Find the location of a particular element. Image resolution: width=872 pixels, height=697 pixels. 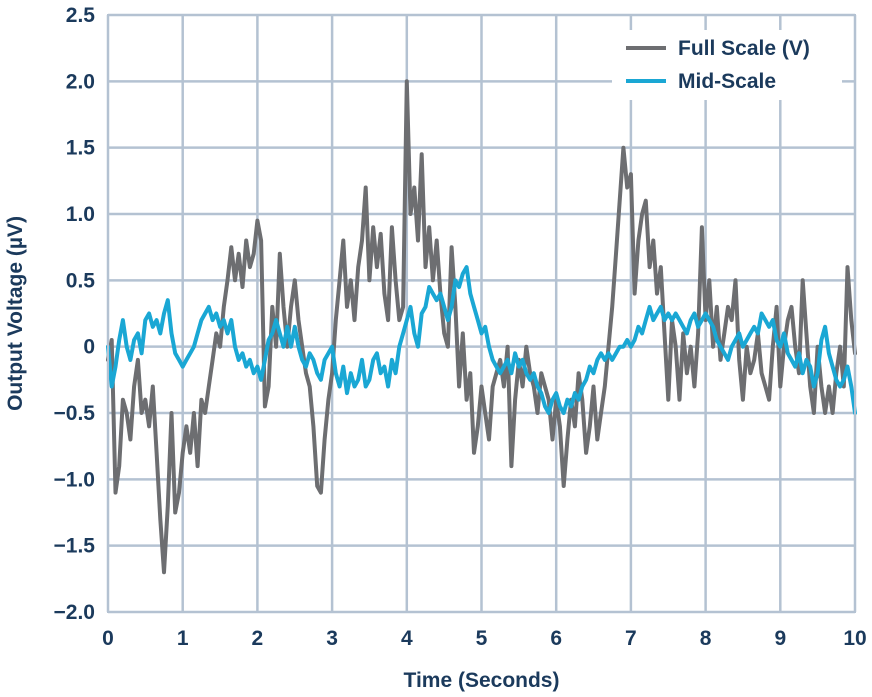

legend-label-mid-scale: Mid-Scale is located at coordinates (727, 81).